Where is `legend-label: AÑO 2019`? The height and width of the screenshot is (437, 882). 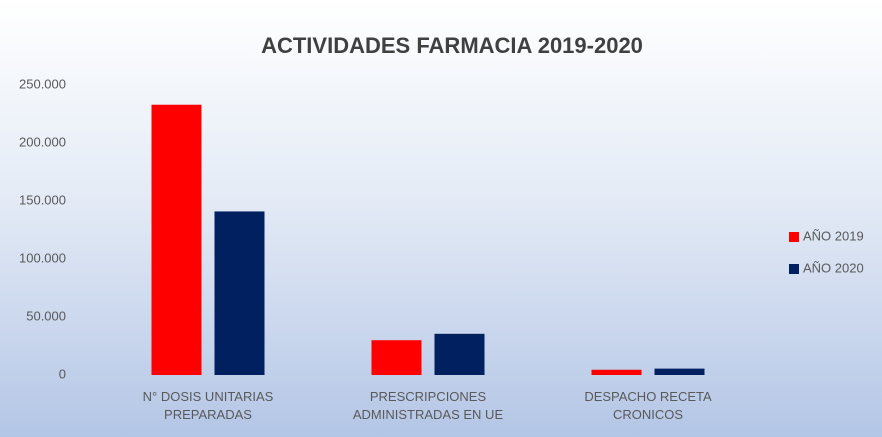 legend-label: AÑO 2019 is located at coordinates (833, 235).